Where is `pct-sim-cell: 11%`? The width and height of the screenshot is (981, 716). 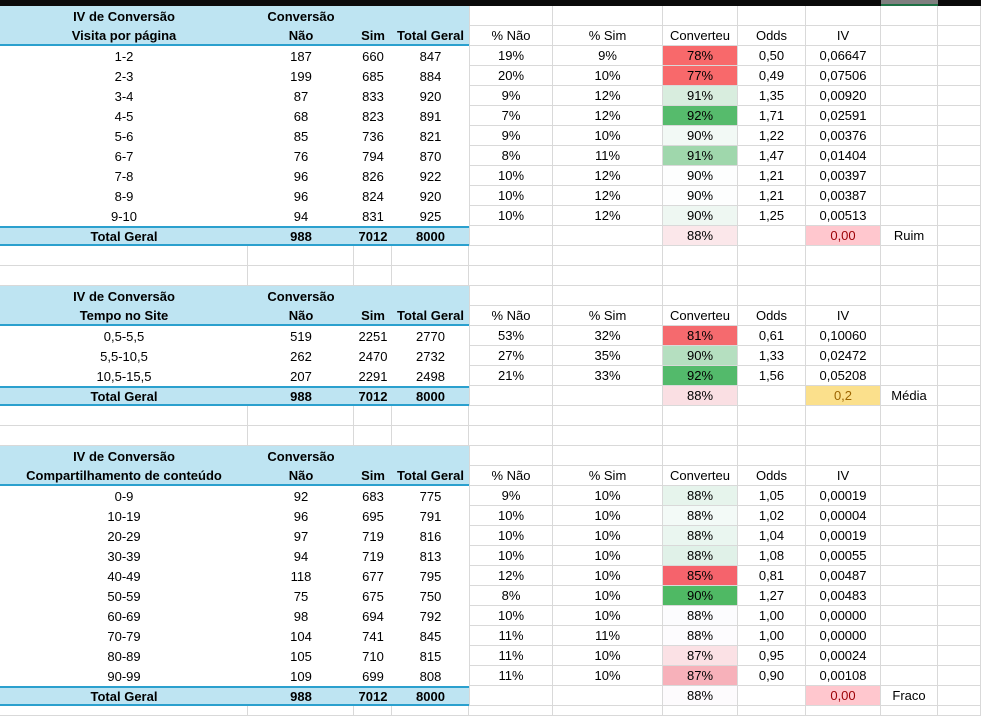 pct-sim-cell: 11% is located at coordinates (608, 636).